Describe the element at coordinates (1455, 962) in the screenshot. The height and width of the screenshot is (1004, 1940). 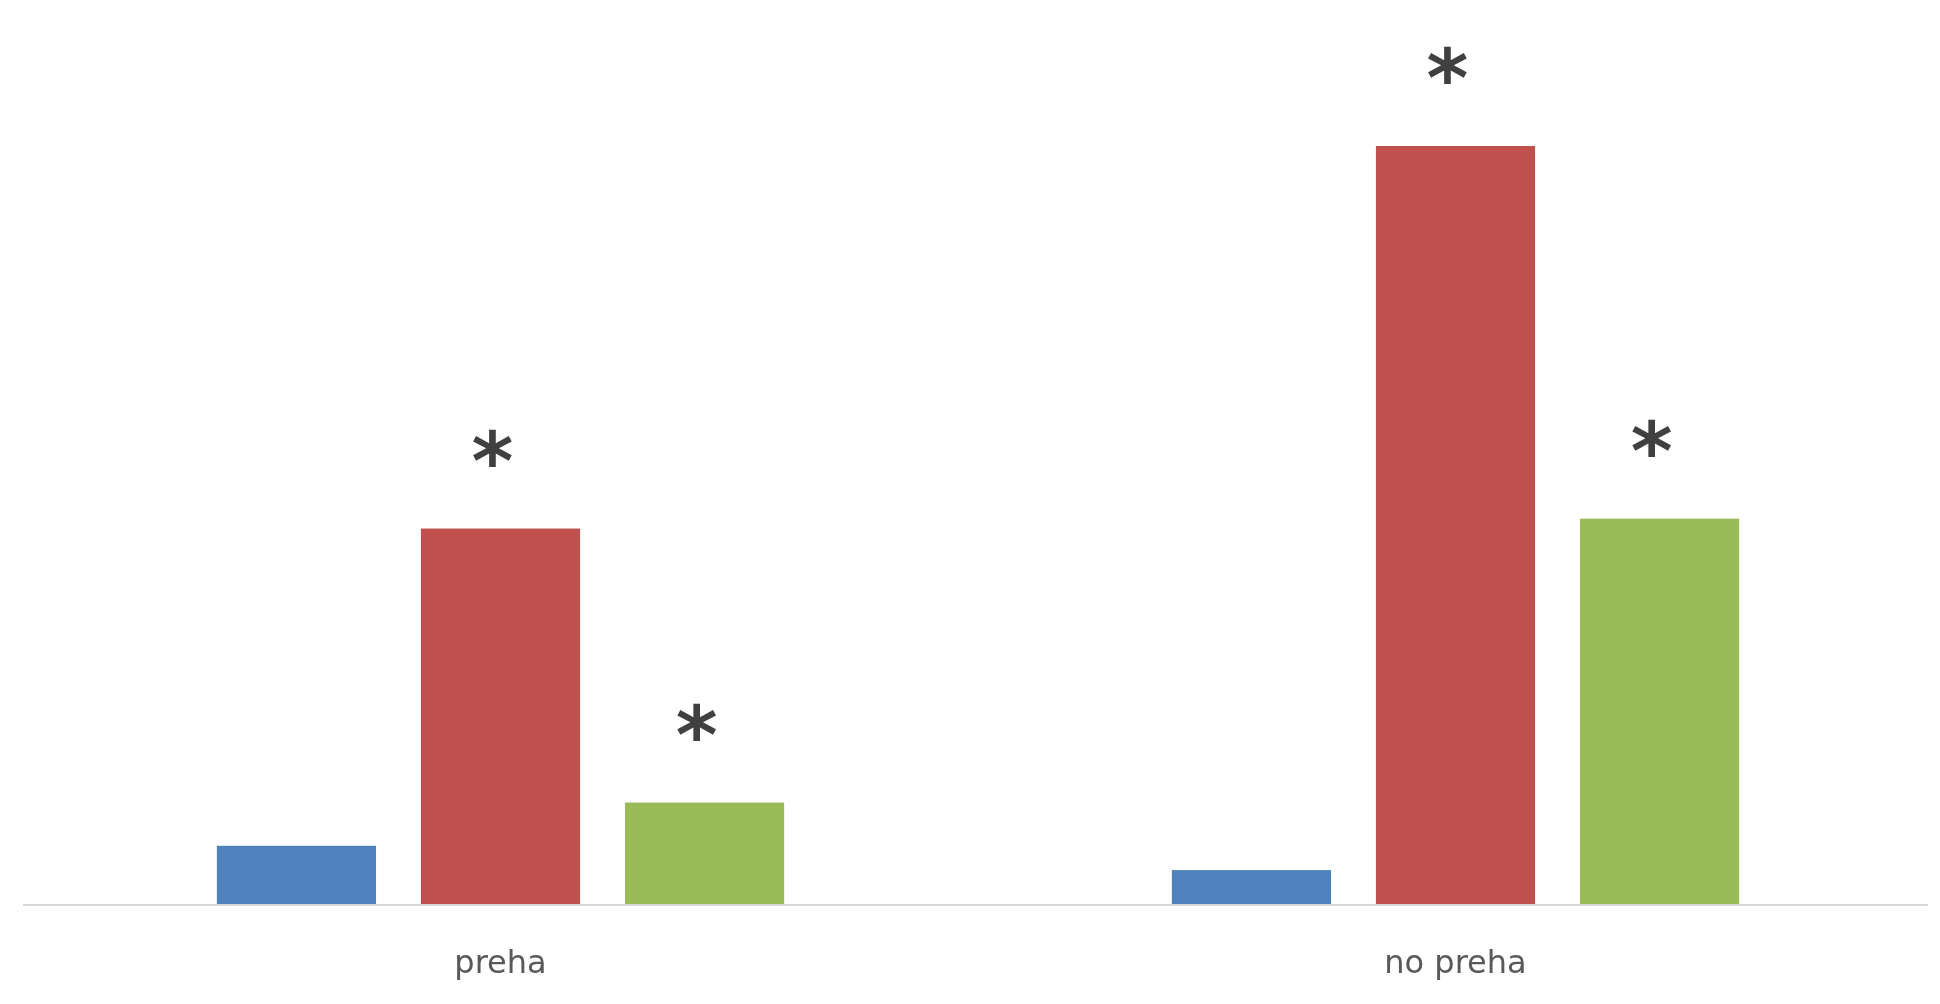
I see `x-tick-label: no preha` at that location.